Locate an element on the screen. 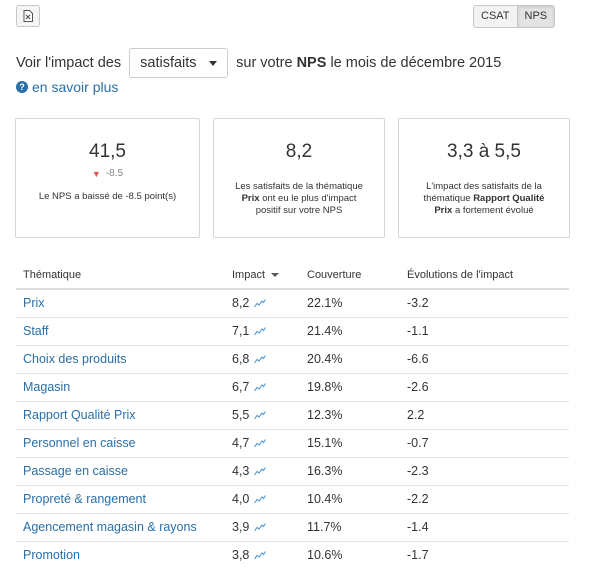 The image size is (589, 575). theme-link: Choix des produits is located at coordinates (124, 358).